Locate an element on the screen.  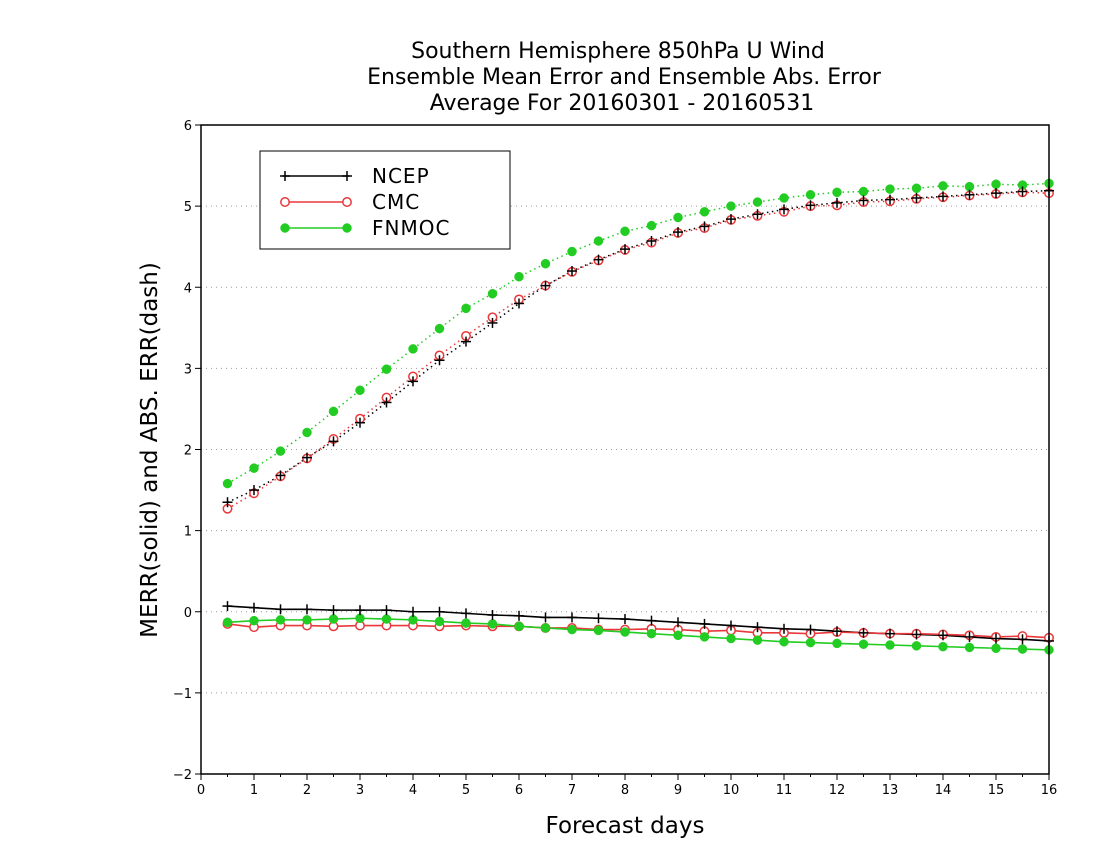
title-line-3: Average For 20160301 - 20160531 is located at coordinates (622, 103).